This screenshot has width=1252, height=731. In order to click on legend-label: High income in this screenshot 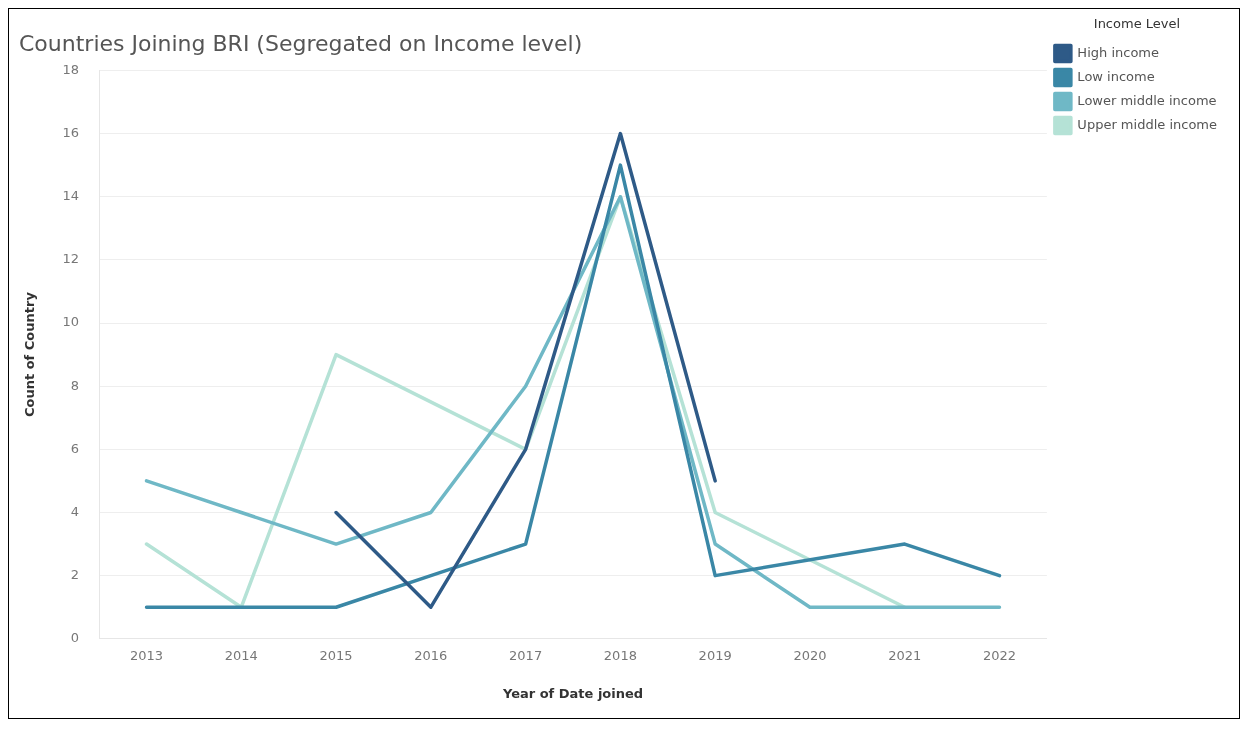, I will do `click(1118, 52)`.